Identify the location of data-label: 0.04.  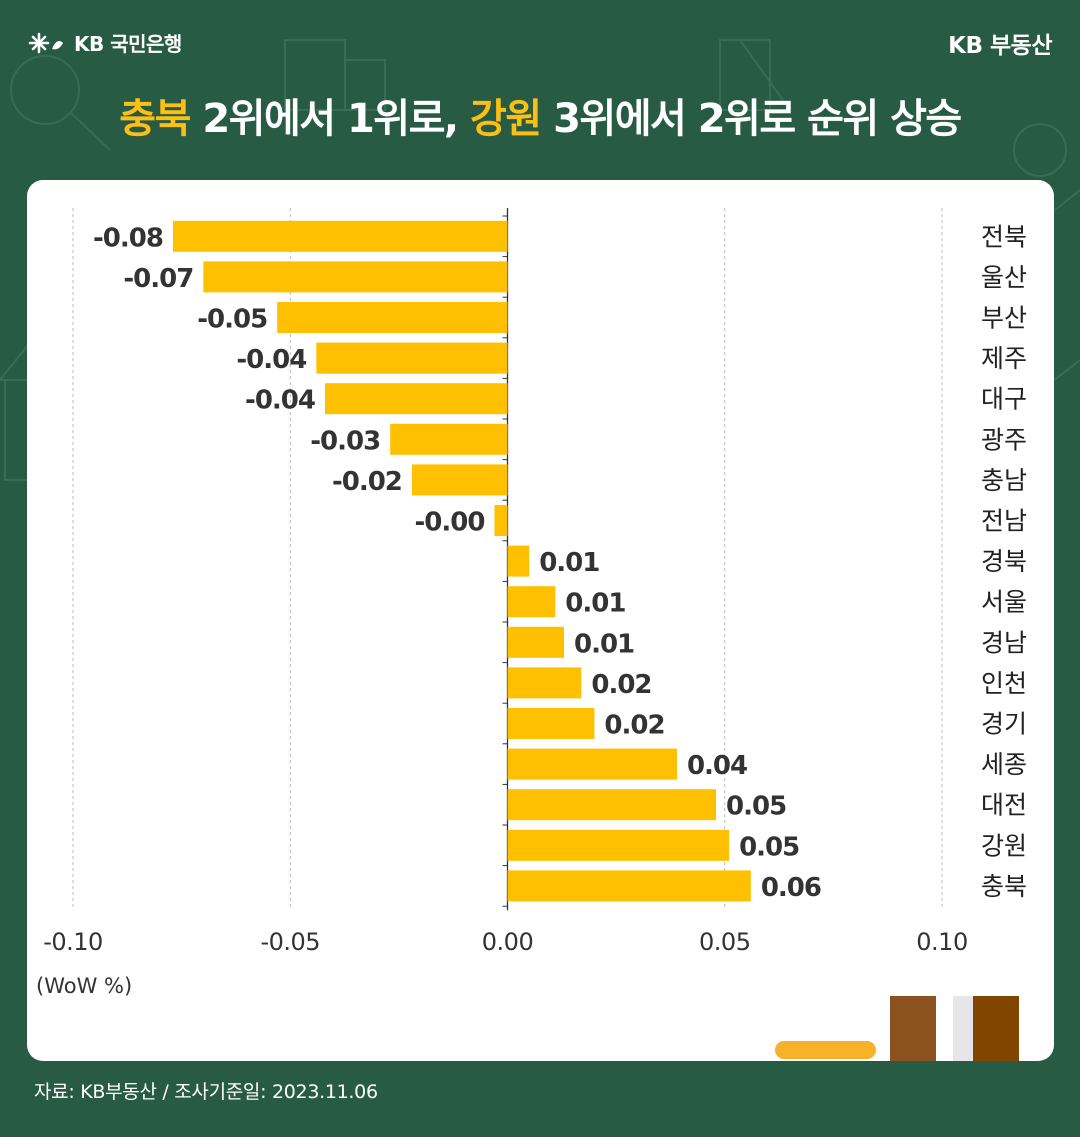
(717, 766).